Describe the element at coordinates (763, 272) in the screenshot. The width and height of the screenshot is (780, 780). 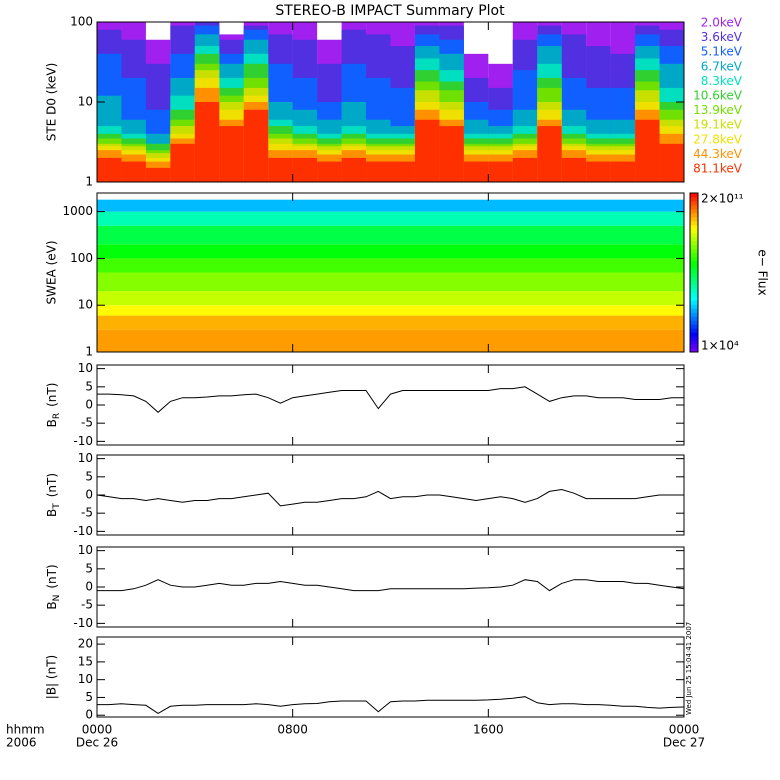
I see `colorbar-label: e− Flux` at that location.